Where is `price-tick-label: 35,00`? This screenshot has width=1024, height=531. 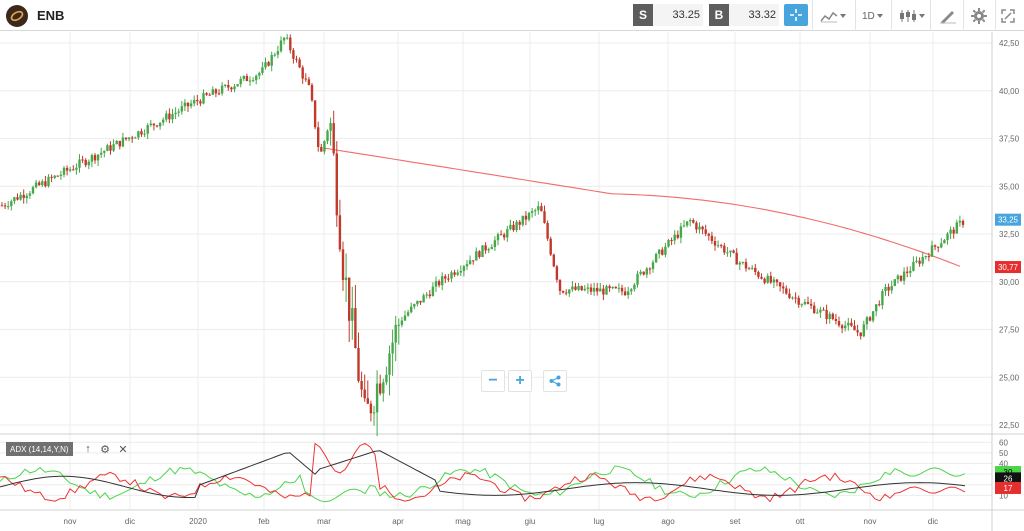
price-tick-label: 35,00 is located at coordinates (1009, 186).